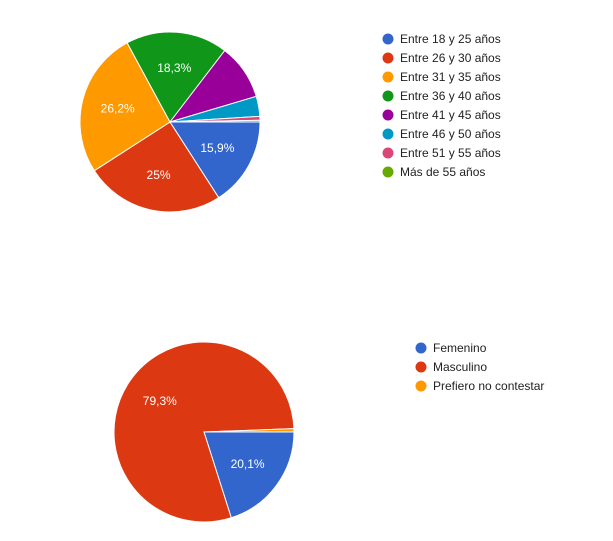  I want to click on legend-item-1-8: Más de 55 años, so click(434, 172).